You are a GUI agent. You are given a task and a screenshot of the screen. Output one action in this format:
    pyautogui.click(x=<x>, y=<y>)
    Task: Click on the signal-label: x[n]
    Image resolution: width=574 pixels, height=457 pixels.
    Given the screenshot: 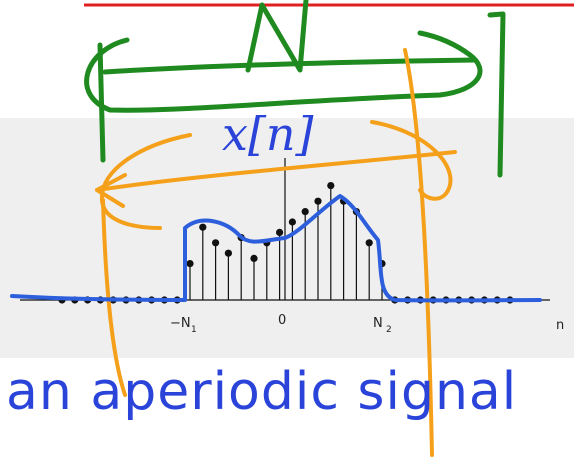 What is the action you would take?
    pyautogui.click(x=268, y=134)
    